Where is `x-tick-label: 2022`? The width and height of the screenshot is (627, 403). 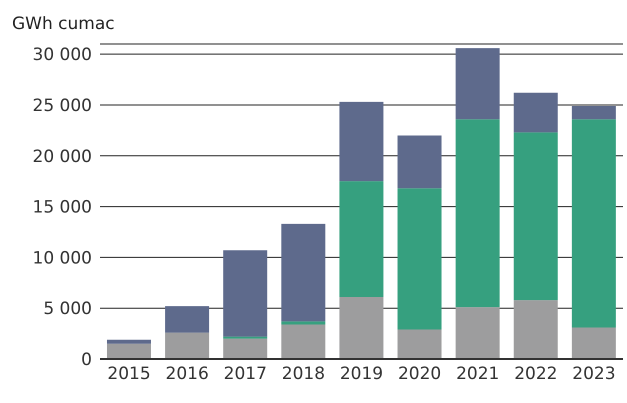 x-tick-label: 2022 is located at coordinates (536, 374).